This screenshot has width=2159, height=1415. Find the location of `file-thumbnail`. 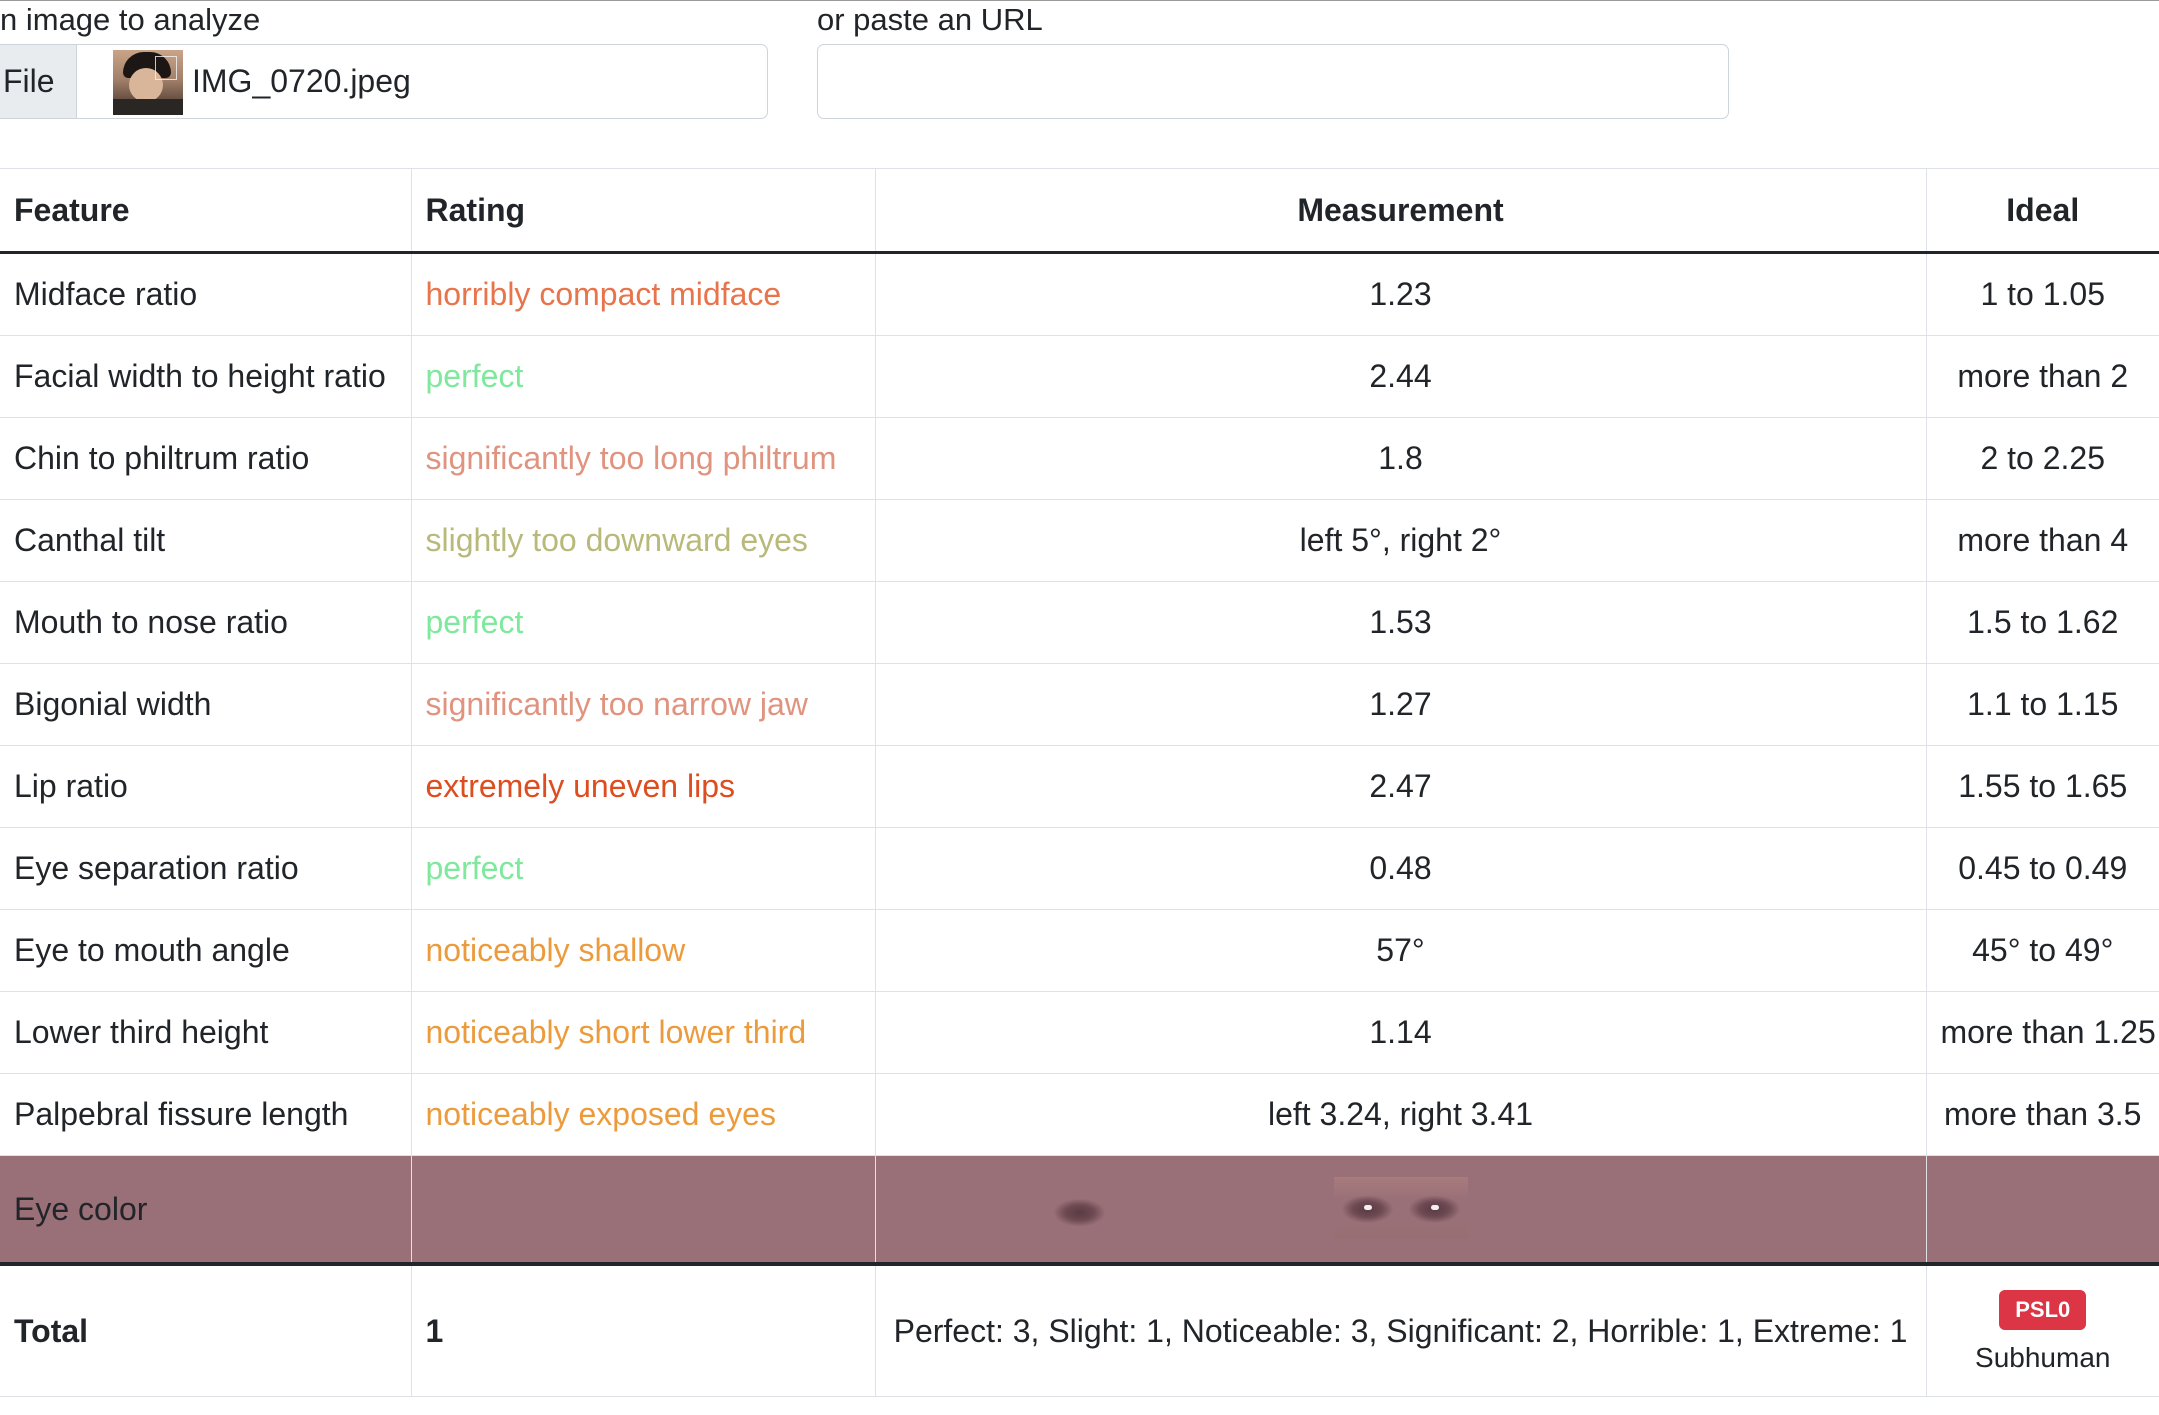

file-thumbnail is located at coordinates (148, 82).